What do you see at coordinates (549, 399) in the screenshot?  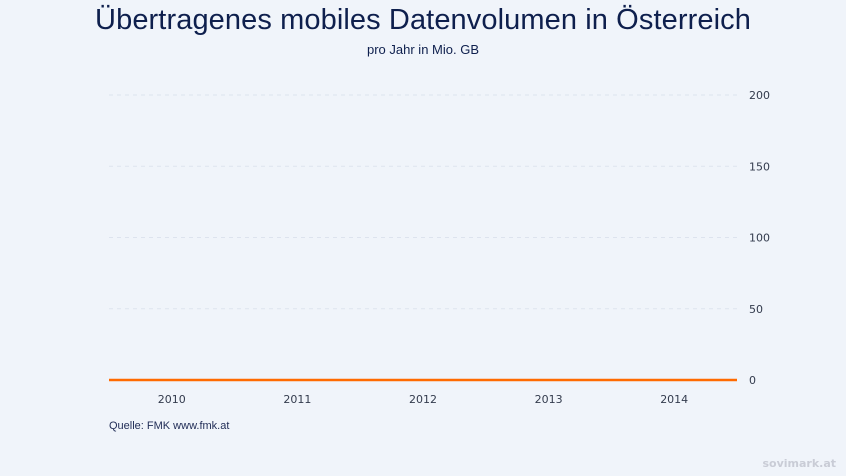 I see `x-tick-label: 2013` at bounding box center [549, 399].